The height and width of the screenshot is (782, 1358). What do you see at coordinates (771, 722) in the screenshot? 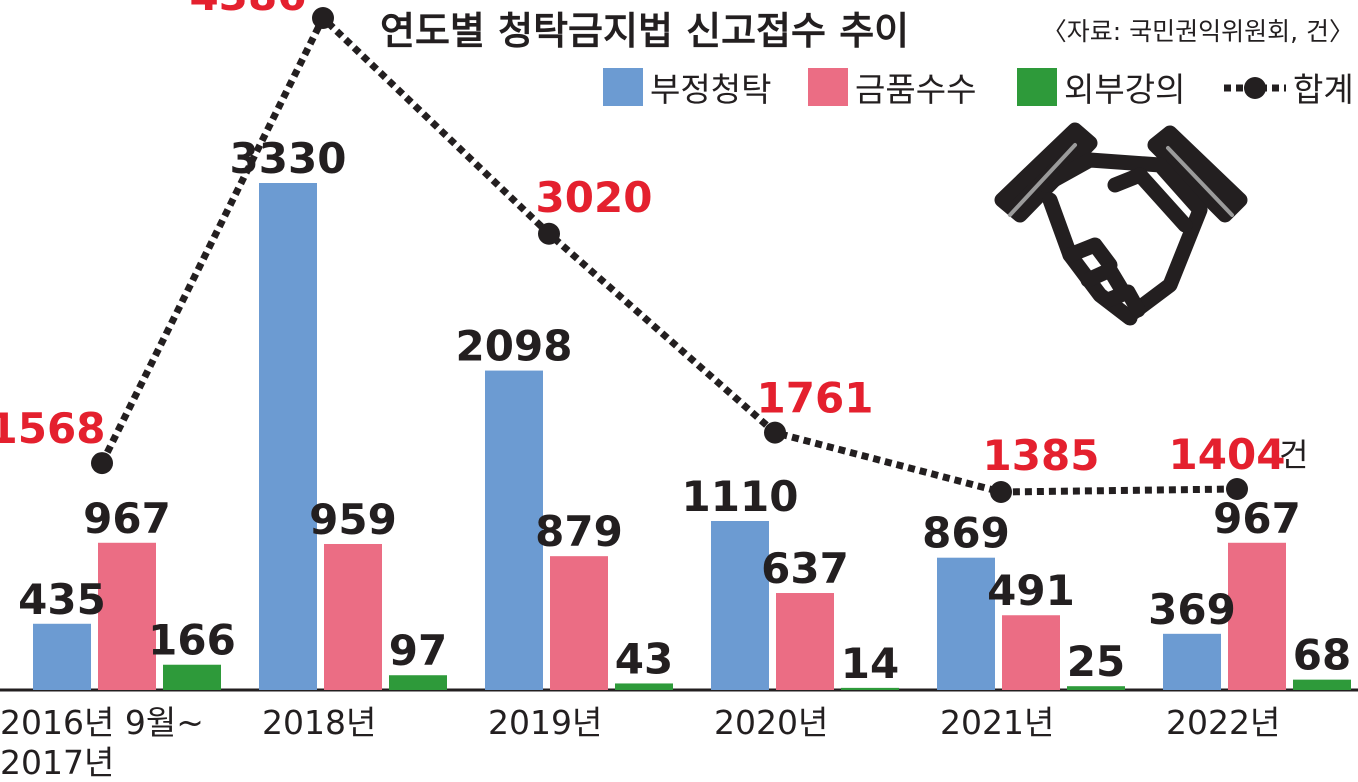
I see `x-tick-label-3: 2020년` at bounding box center [771, 722].